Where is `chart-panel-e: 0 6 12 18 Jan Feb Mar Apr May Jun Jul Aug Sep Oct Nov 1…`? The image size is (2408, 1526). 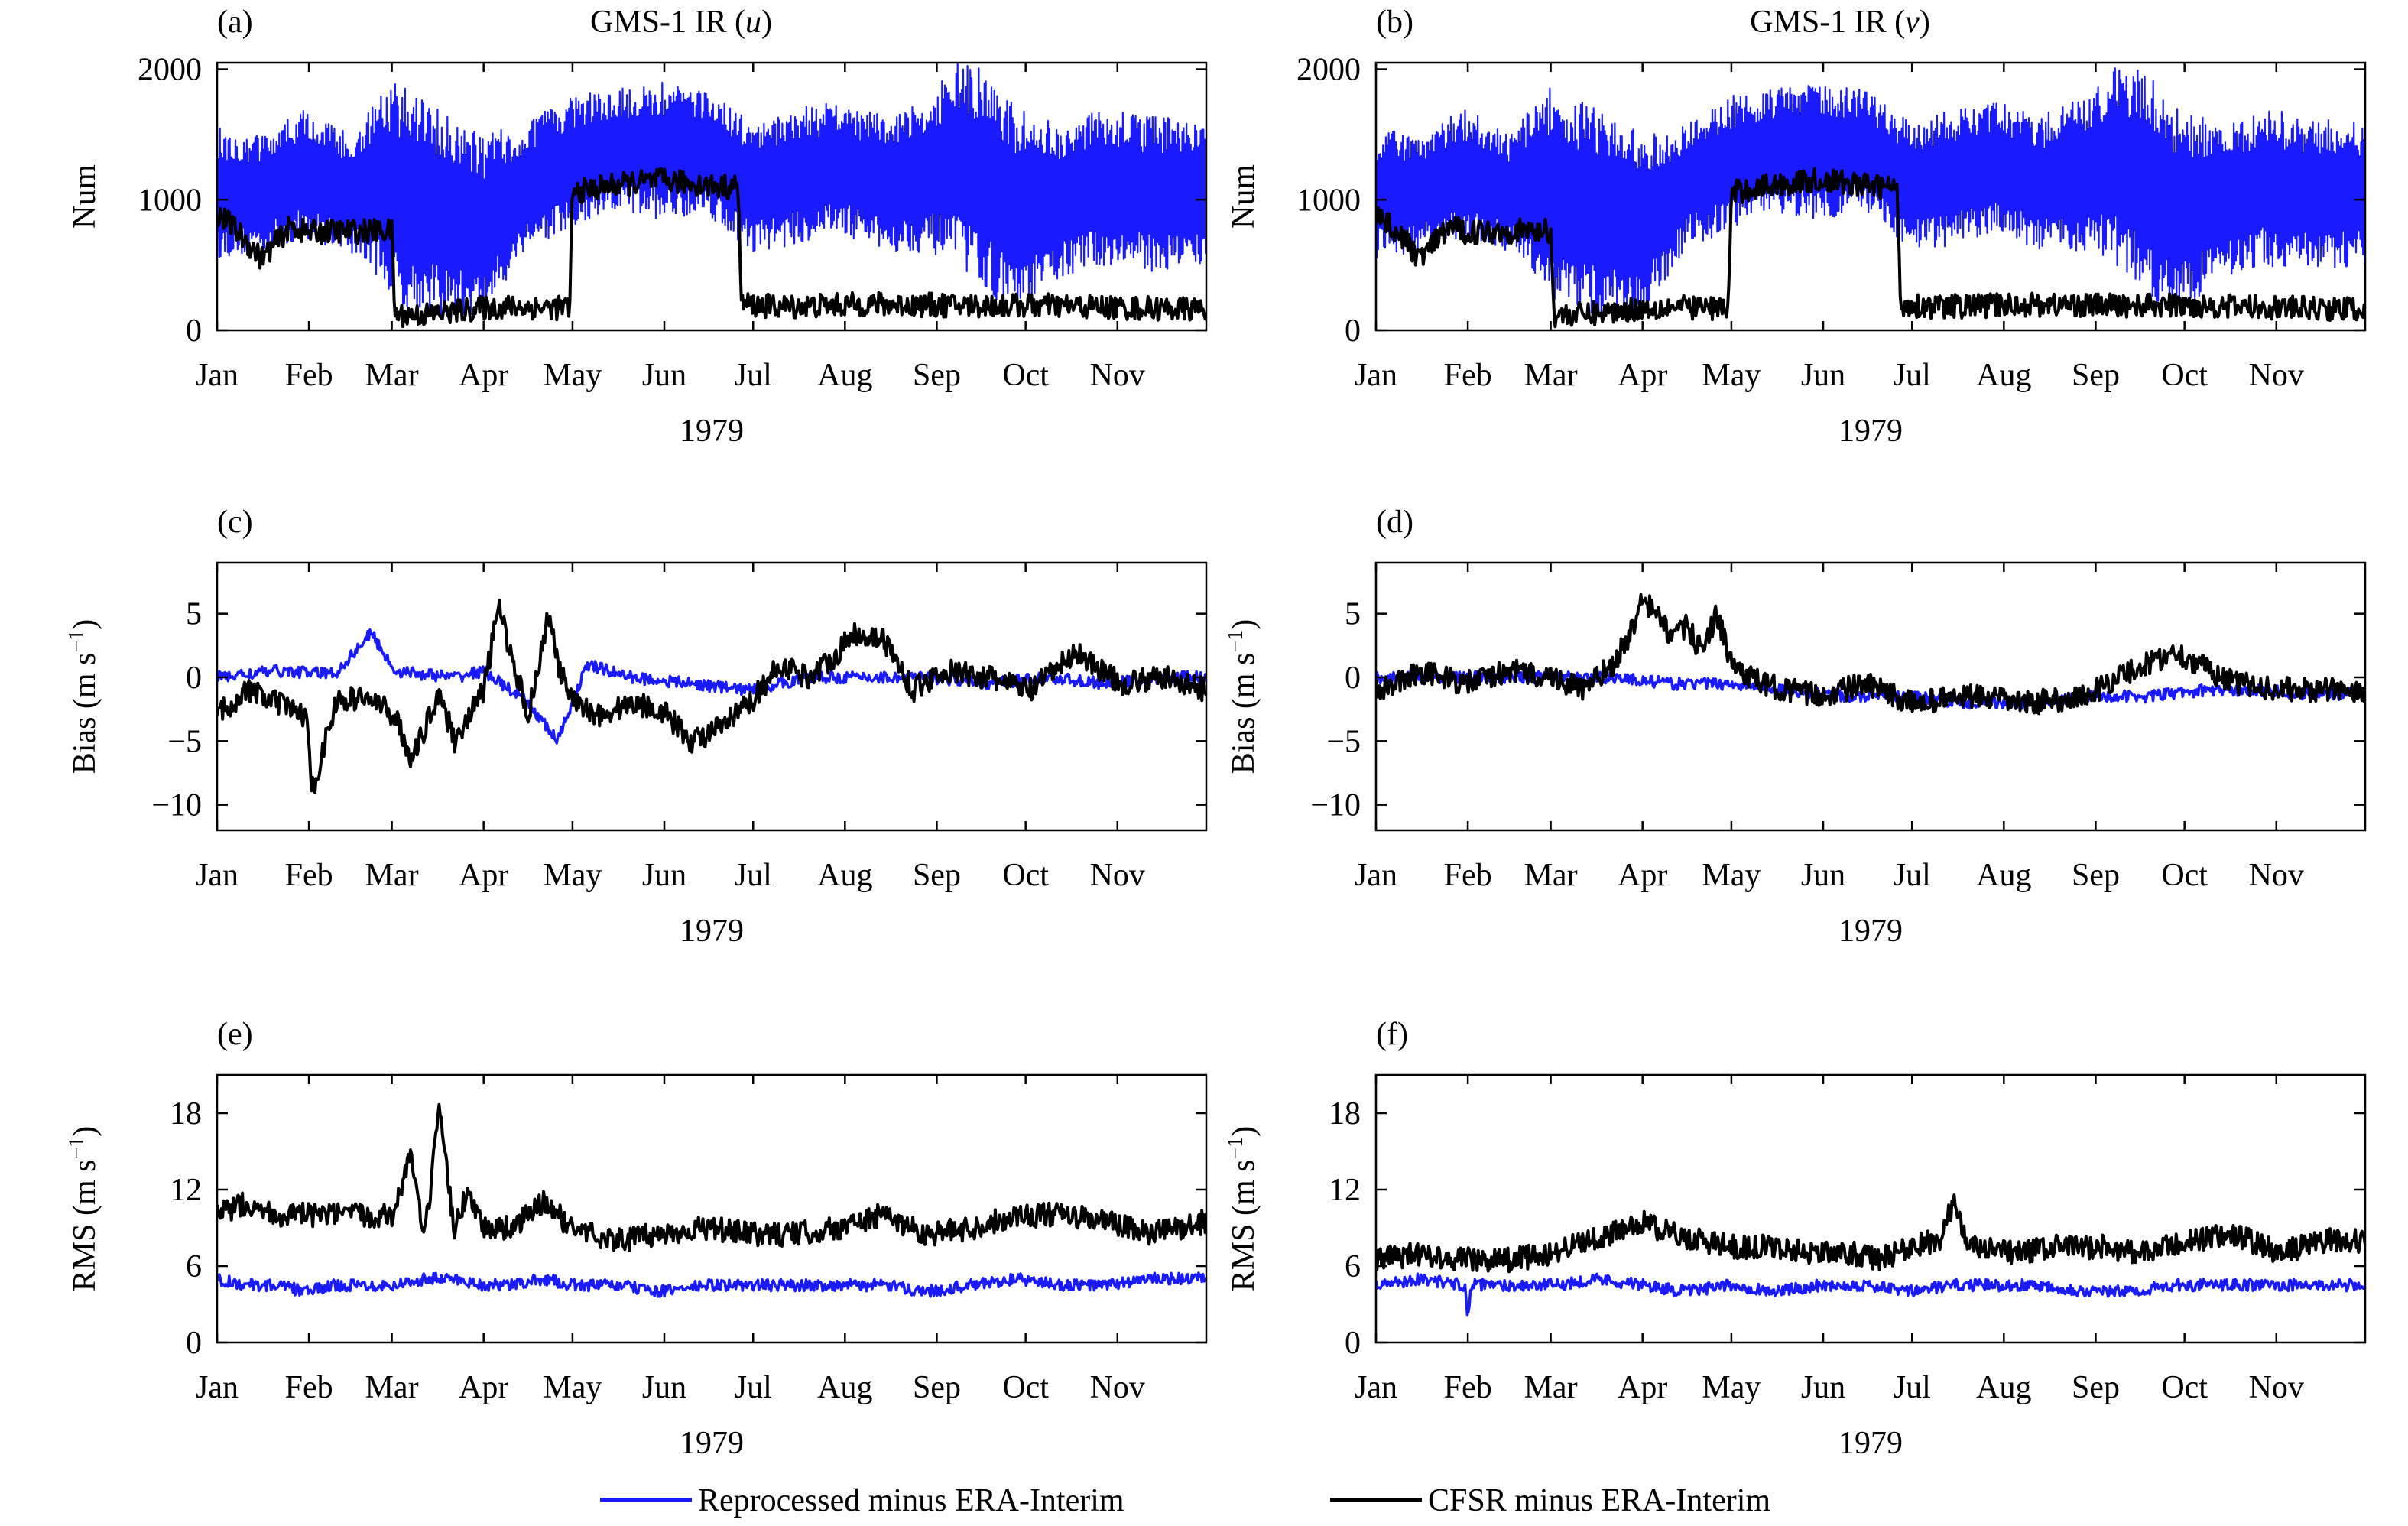 chart-panel-e: 0 6 12 18 Jan Feb Mar Apr May Jun Jul Aug Sep Oct Nov 1… is located at coordinates (637, 1239).